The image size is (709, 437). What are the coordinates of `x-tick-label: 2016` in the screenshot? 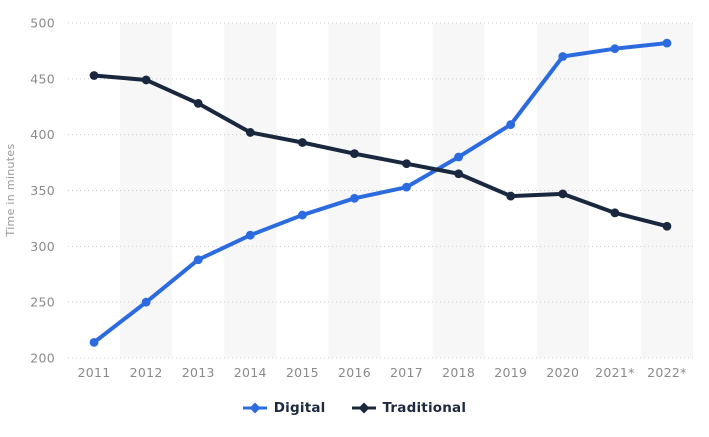 It's located at (354, 372).